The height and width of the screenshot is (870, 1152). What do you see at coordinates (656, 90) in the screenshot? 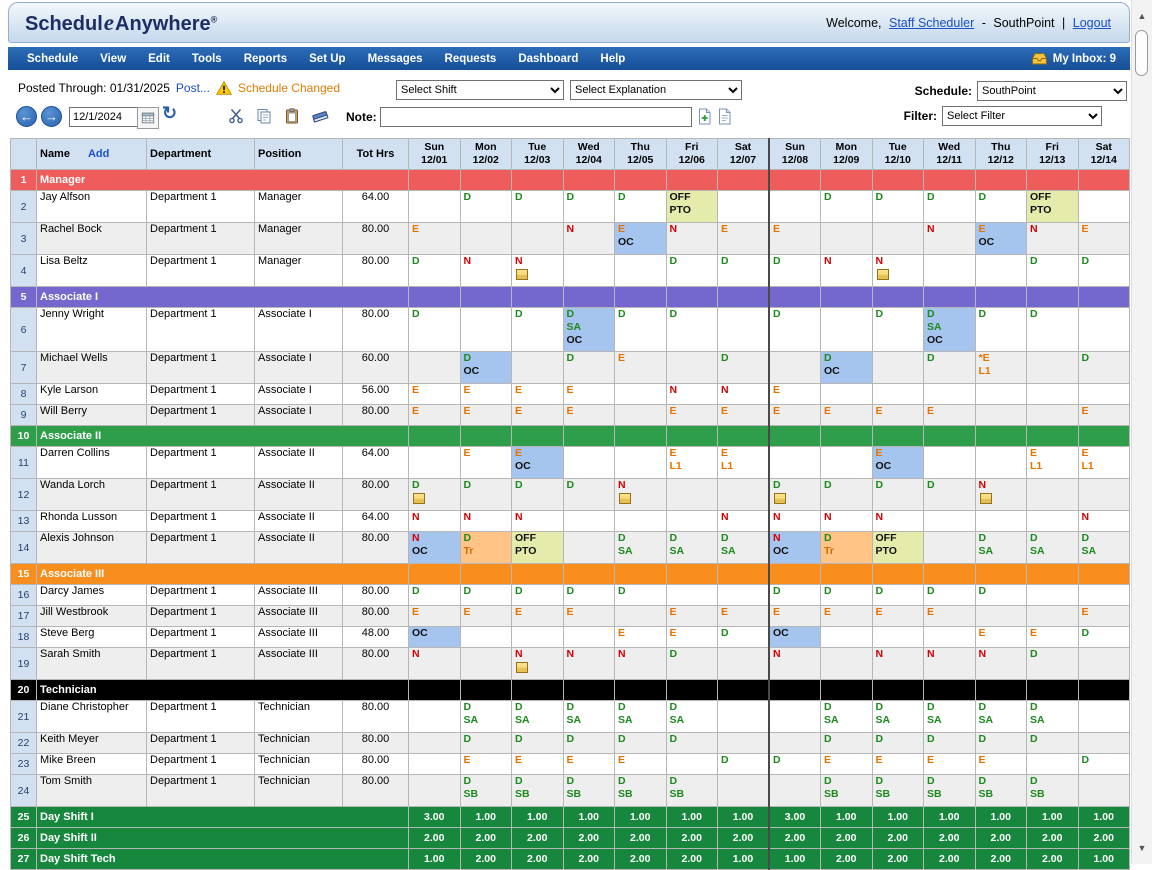
I see `explanation-select: Select Explanation` at bounding box center [656, 90].